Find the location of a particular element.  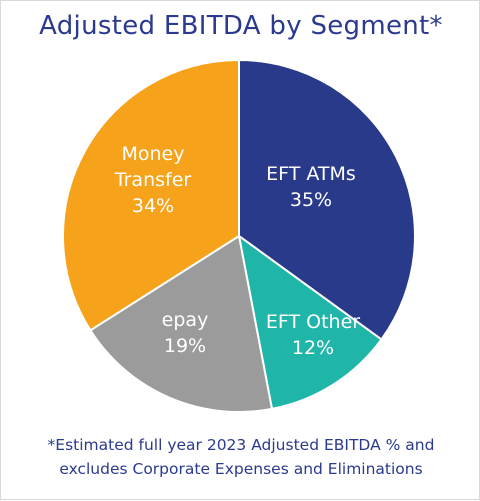

chart-title: Adjusted EBITDA by Segment* is located at coordinates (241, 26).